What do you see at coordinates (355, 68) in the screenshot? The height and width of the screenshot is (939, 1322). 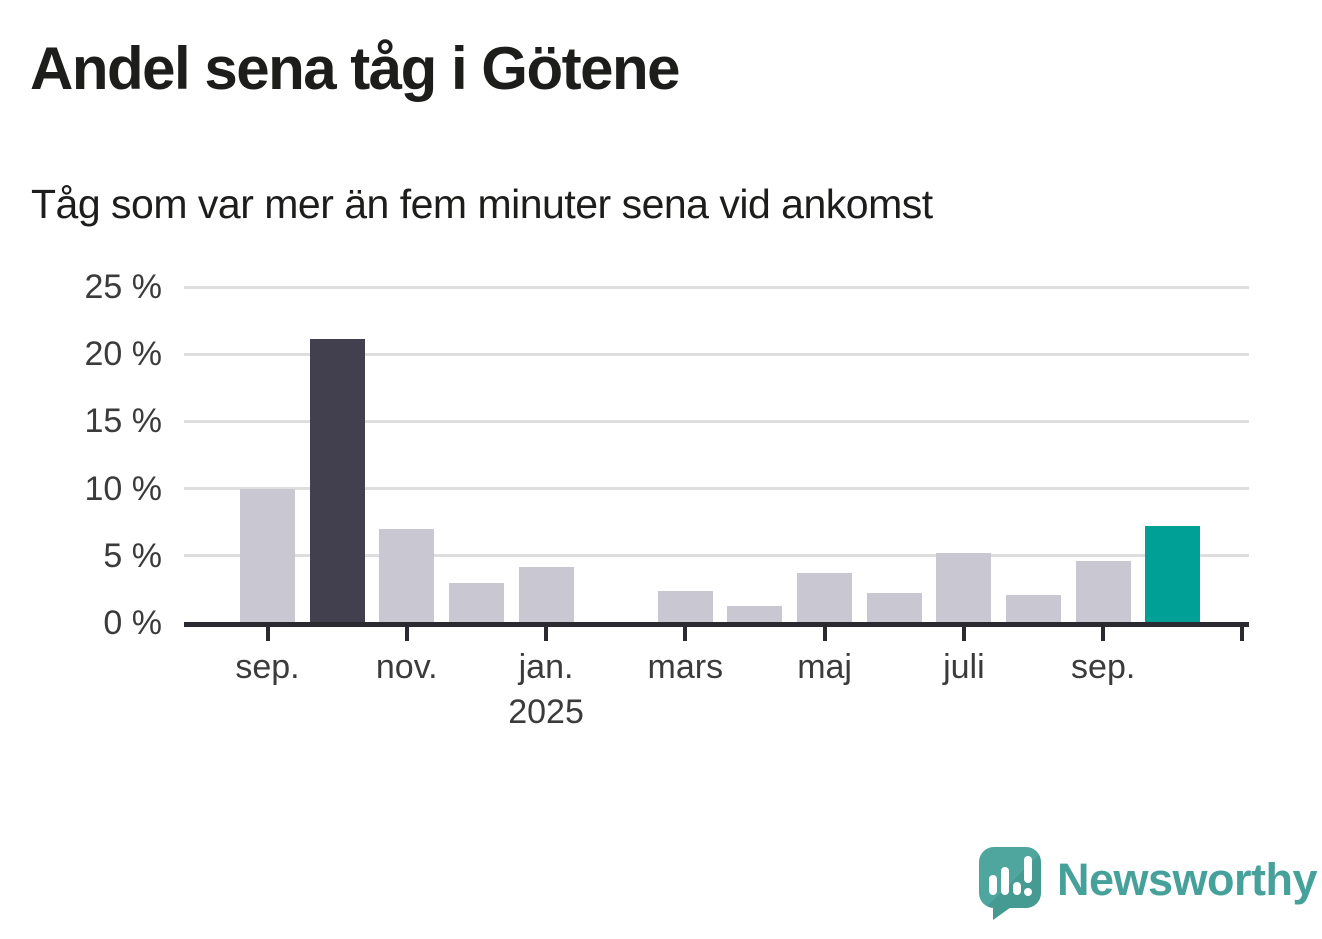 I see `chart-title: Andel sena tåg i Götene` at bounding box center [355, 68].